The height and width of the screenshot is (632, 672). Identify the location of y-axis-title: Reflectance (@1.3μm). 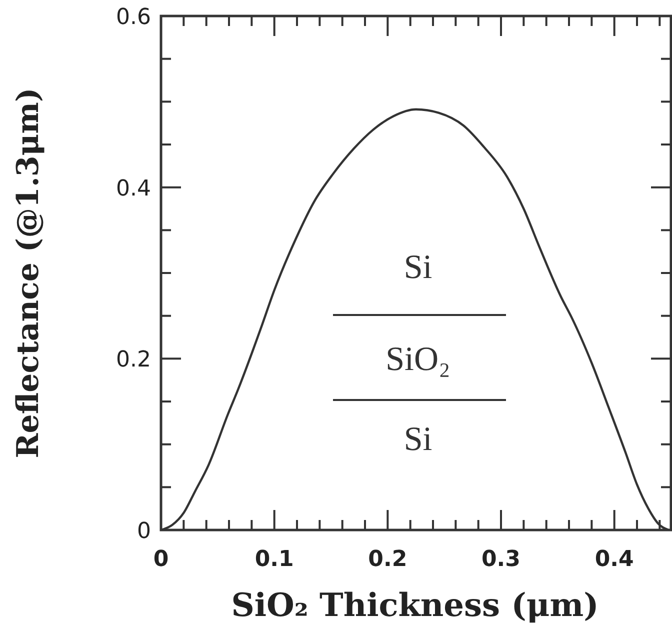
(28, 273).